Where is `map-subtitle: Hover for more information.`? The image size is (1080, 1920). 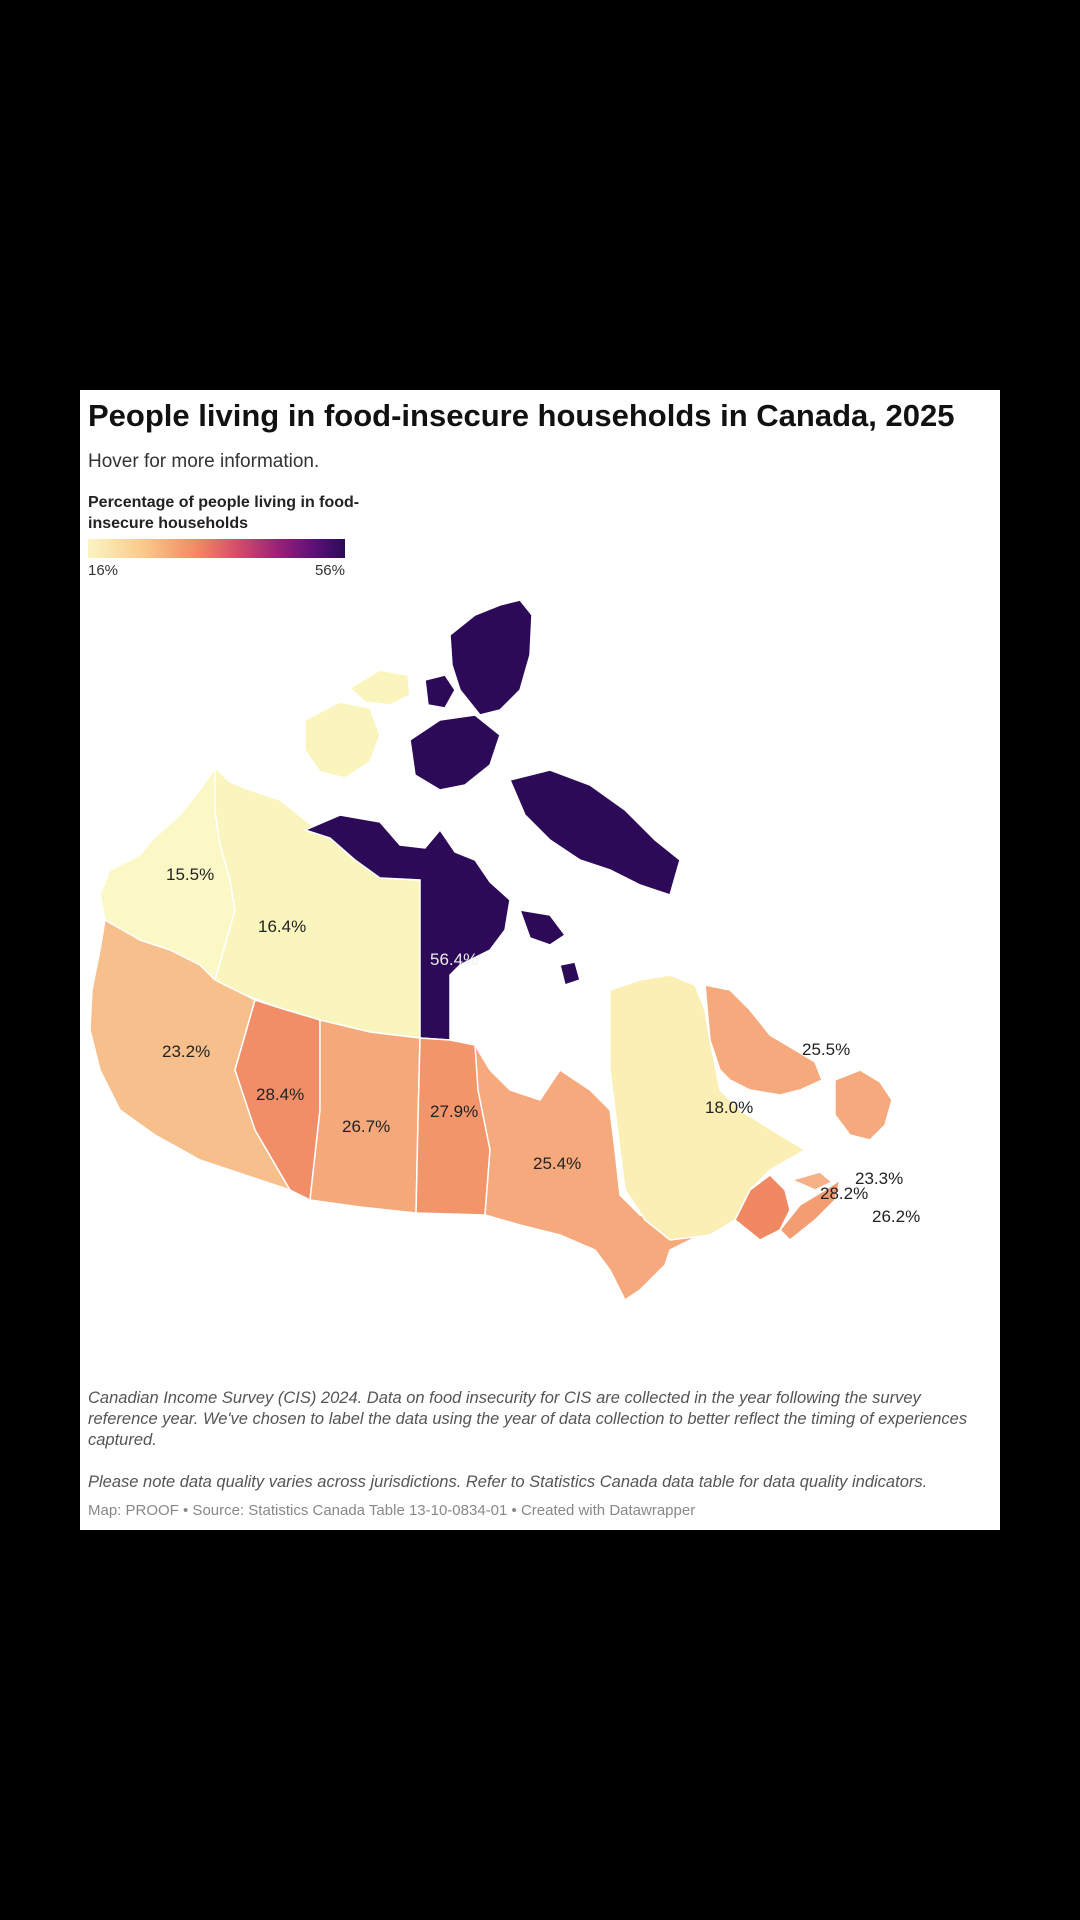
map-subtitle: Hover for more information. is located at coordinates (204, 461).